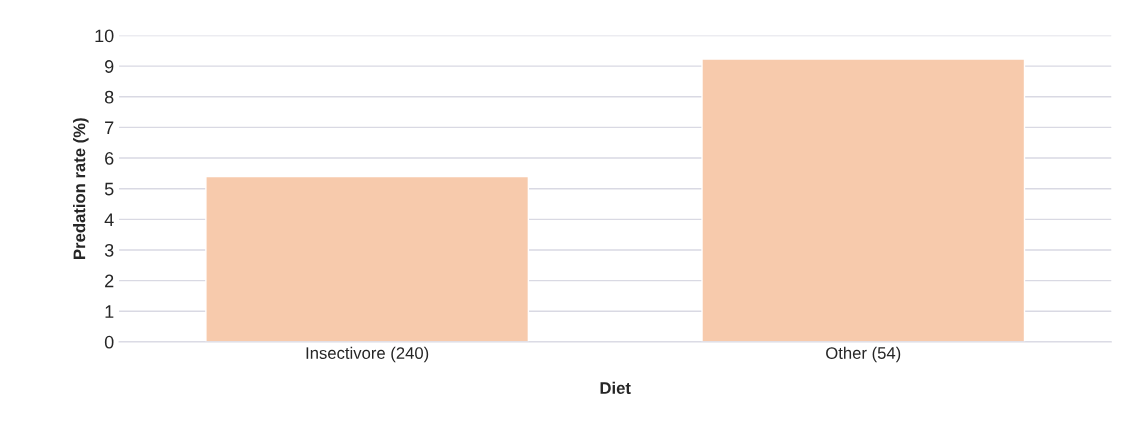  I want to click on y-tick-label: 7, so click(109, 127).